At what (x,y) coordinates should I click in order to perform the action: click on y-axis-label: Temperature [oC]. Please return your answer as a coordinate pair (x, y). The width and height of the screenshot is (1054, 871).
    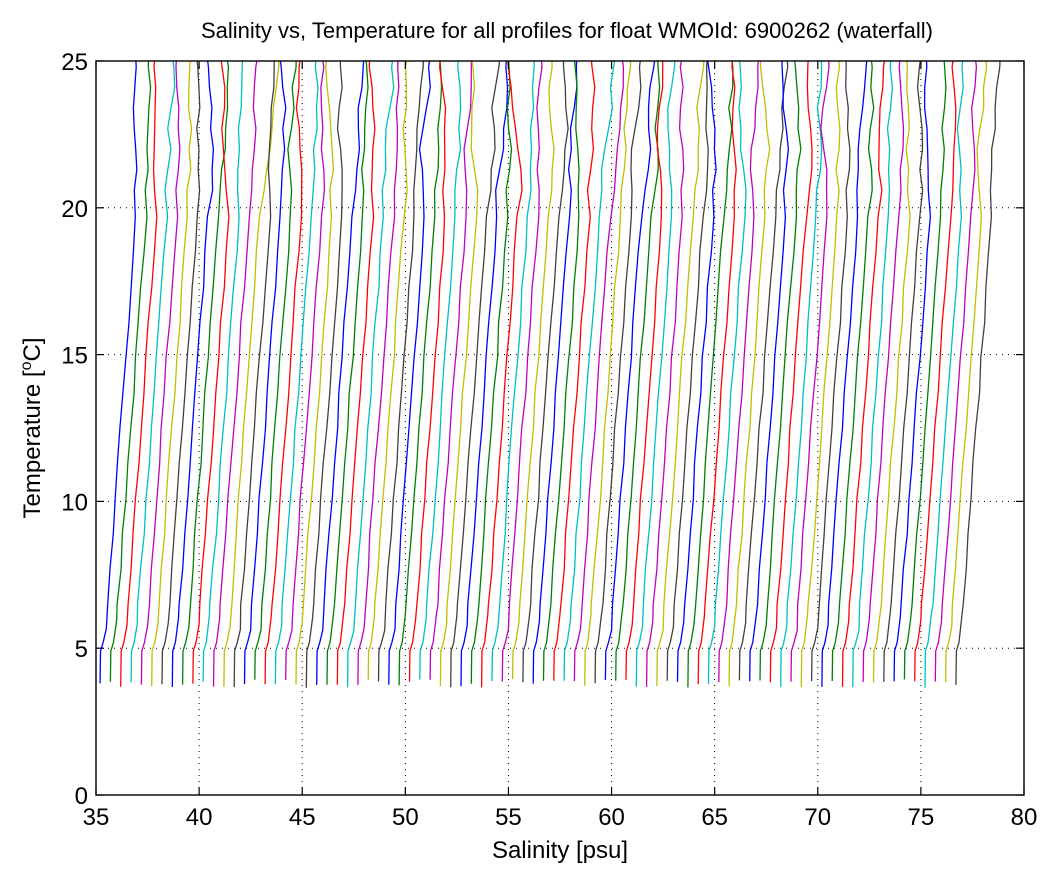
    Looking at the image, I should click on (32, 428).